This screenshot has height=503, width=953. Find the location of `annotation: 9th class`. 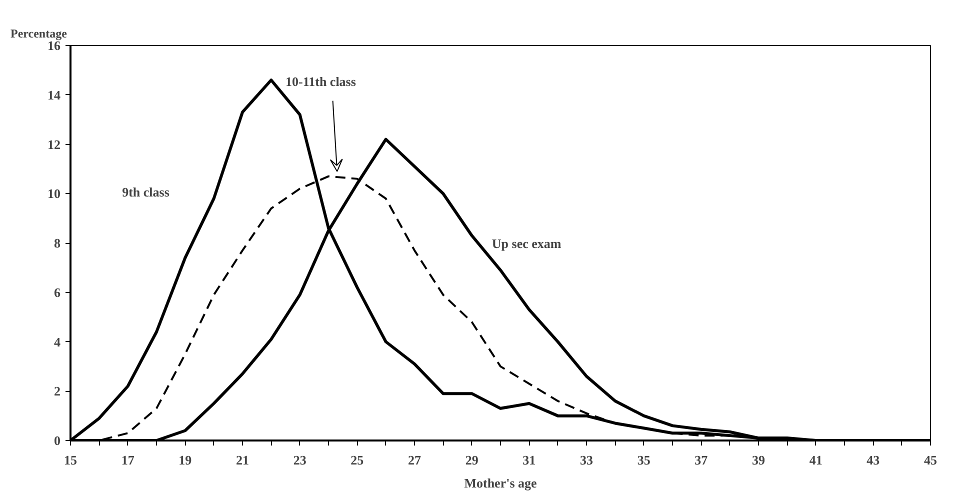

annotation: 9th class is located at coordinates (146, 192).